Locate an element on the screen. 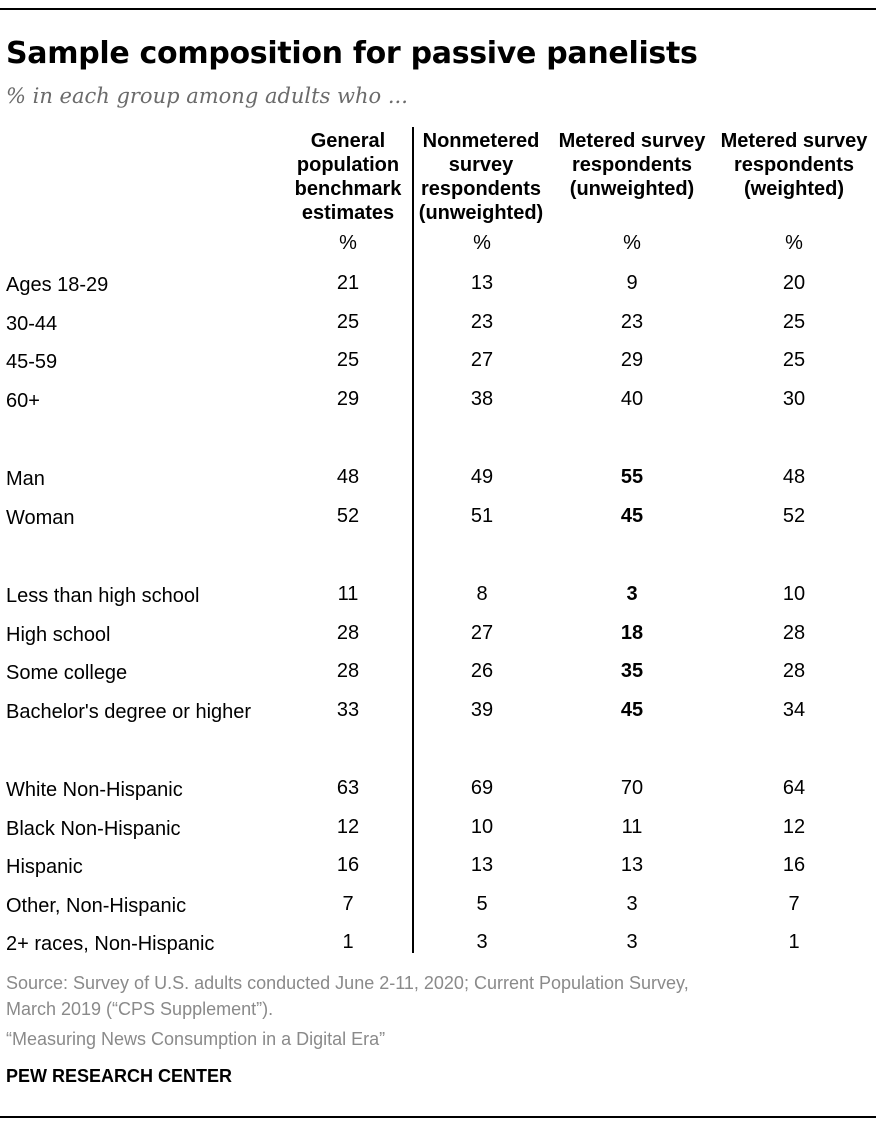 Image resolution: width=884 pixels, height=1126 pixels. table-cell-value: 21 is located at coordinates (348, 283).